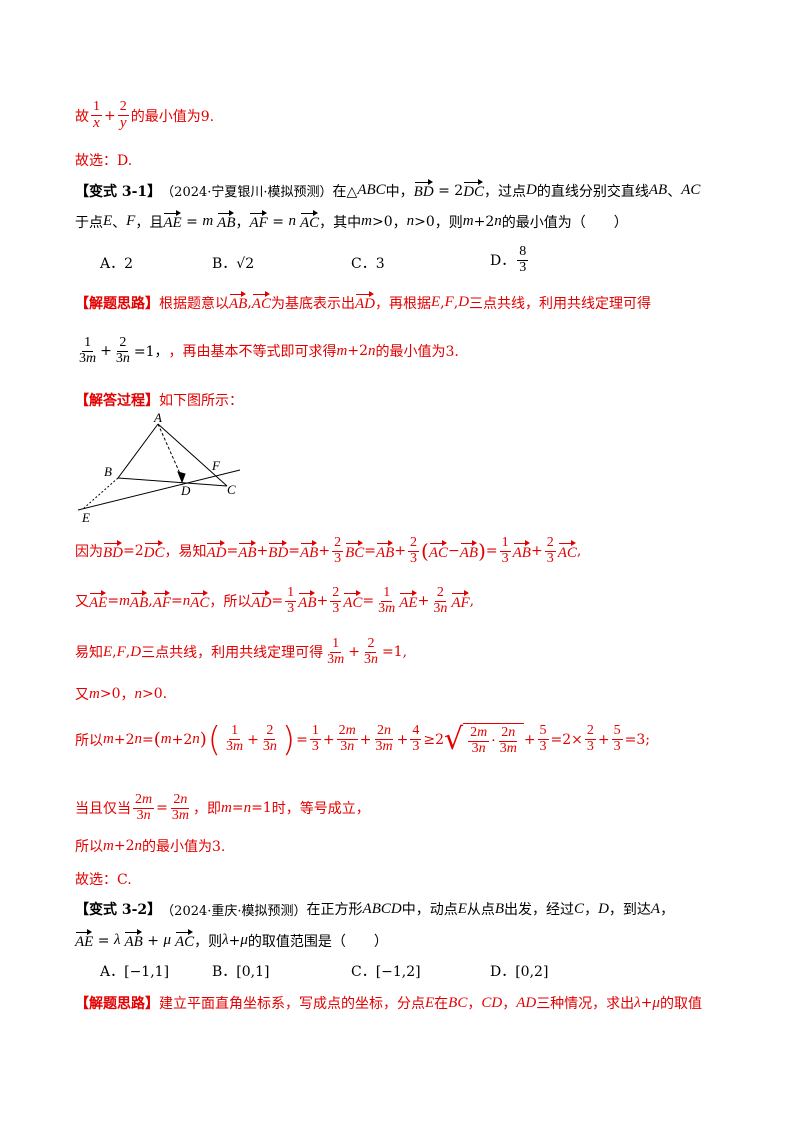  Describe the element at coordinates (89, 552) in the screenshot. I see `text: 因为` at that location.